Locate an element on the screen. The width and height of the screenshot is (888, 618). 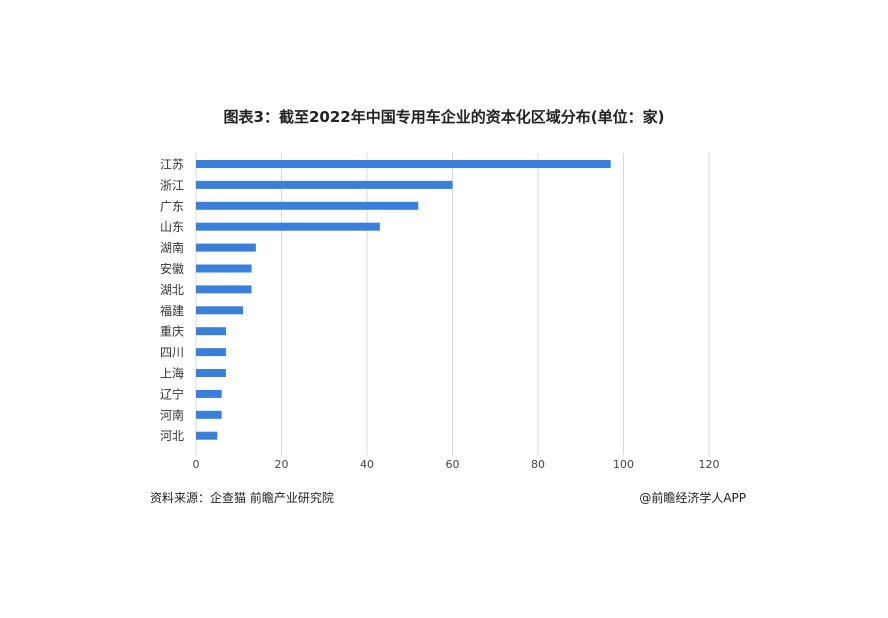
bar-广东 is located at coordinates (307, 205).